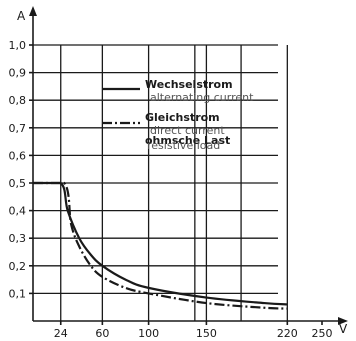  Describe the element at coordinates (322, 333) in the screenshot. I see `x-tick-label-5: 250` at that location.